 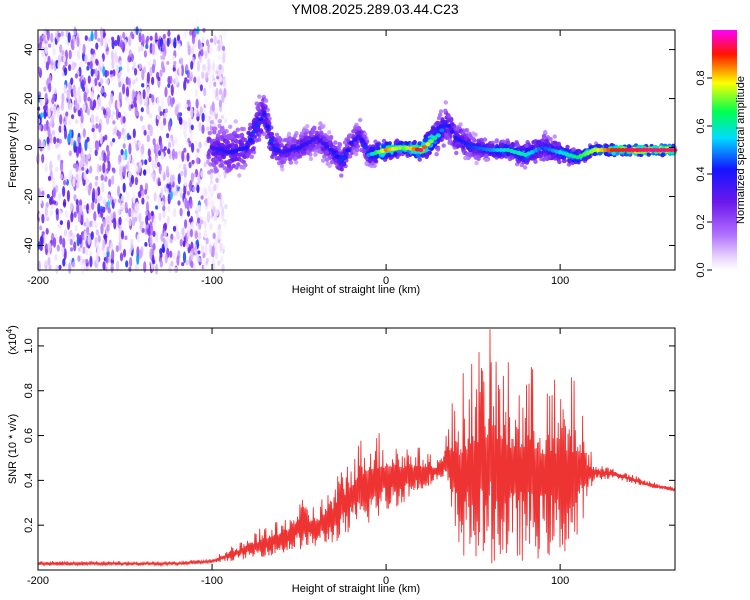 What do you see at coordinates (9, 330) in the screenshot?
I see `snr-multiplier-exp: 4` at bounding box center [9, 330].